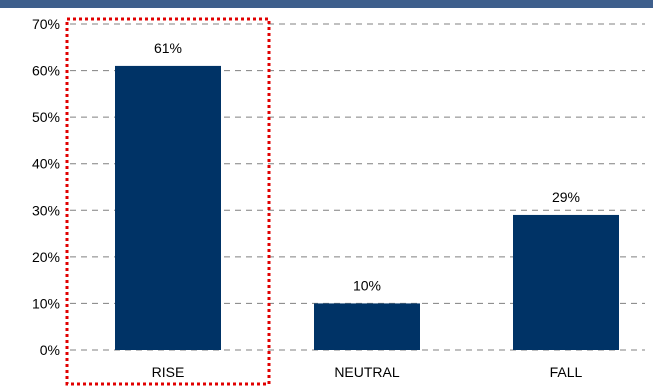 The height and width of the screenshot is (387, 653). I want to click on top-banner-strip, so click(326, 4).